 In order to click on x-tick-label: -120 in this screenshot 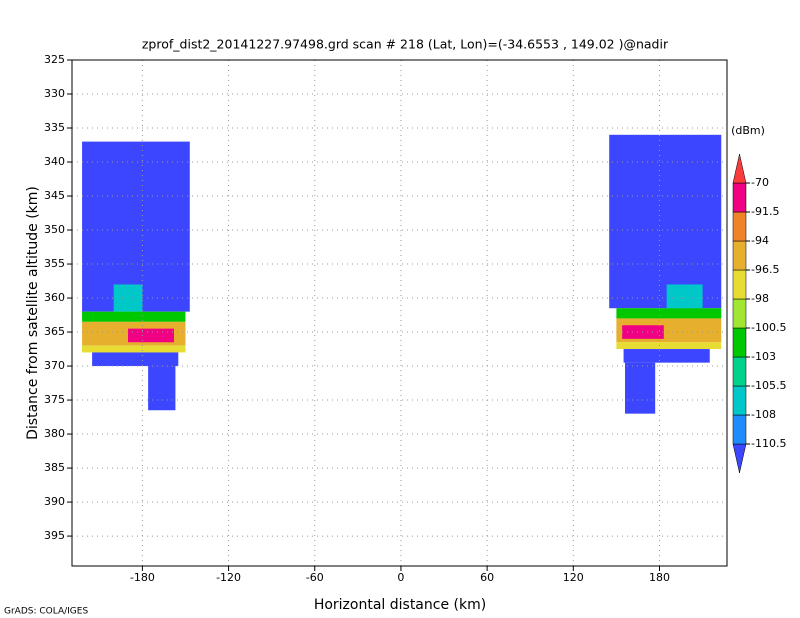, I will do `click(228, 577)`.